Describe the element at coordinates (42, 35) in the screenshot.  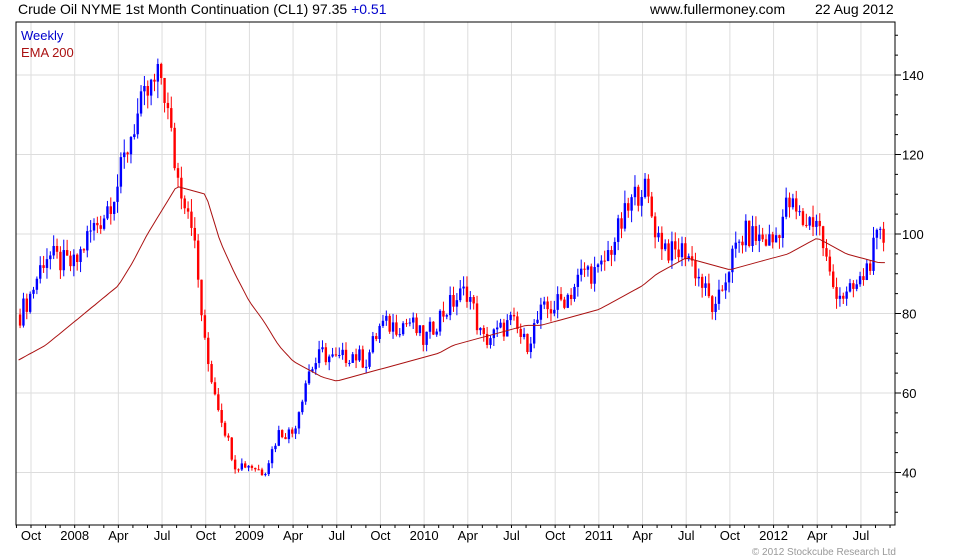
I see `legend-weekly: Weekly` at that location.